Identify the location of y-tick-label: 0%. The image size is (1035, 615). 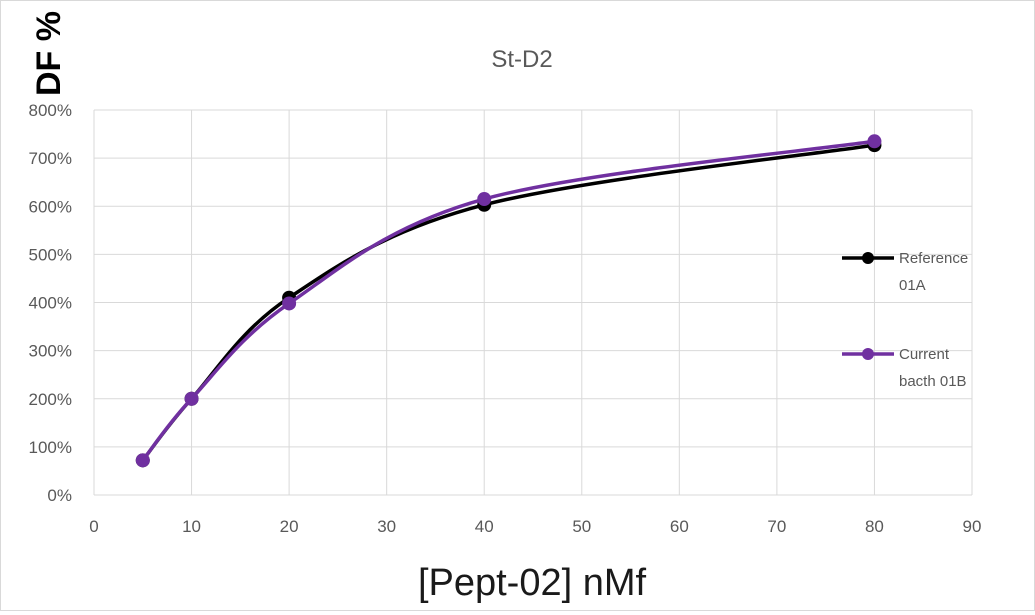
(59, 495).